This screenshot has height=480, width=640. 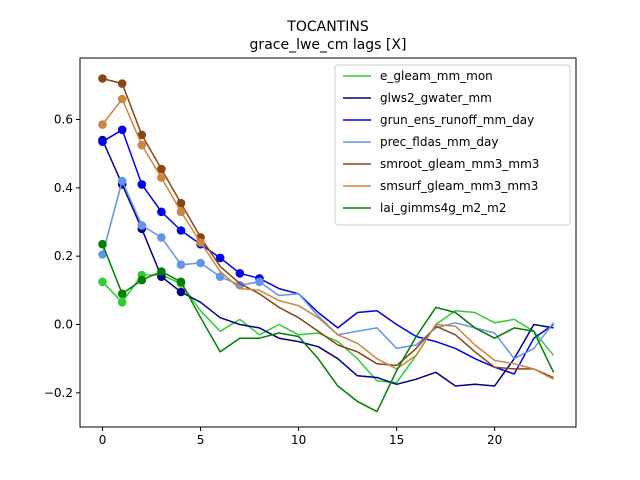 I want to click on x-tick-label: 20, so click(x=494, y=440).